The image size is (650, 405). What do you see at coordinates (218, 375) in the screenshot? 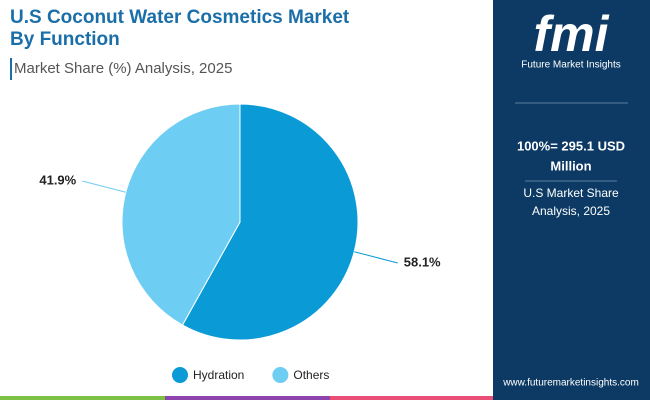
I see `legend-label: Hydration` at bounding box center [218, 375].